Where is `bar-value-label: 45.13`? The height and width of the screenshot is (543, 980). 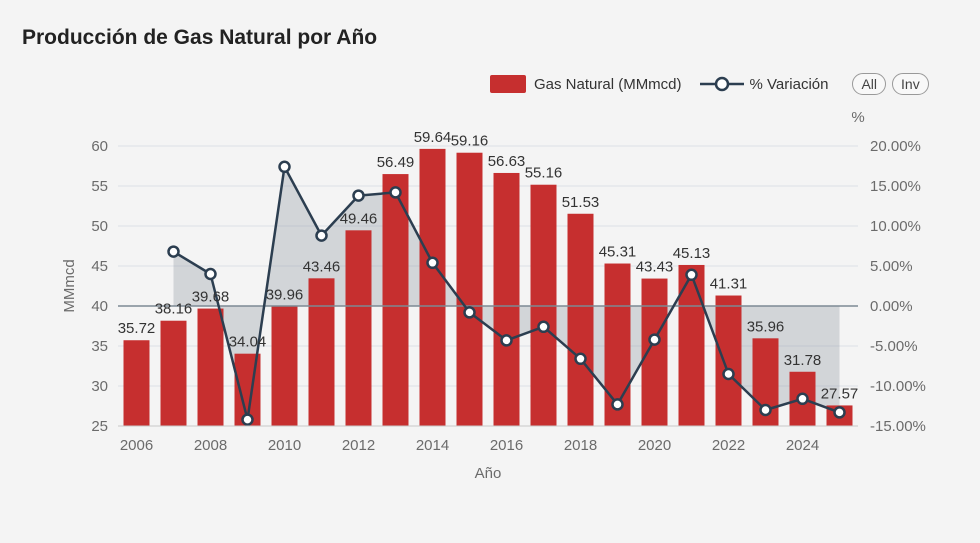 bar-value-label: 45.13 is located at coordinates (692, 253).